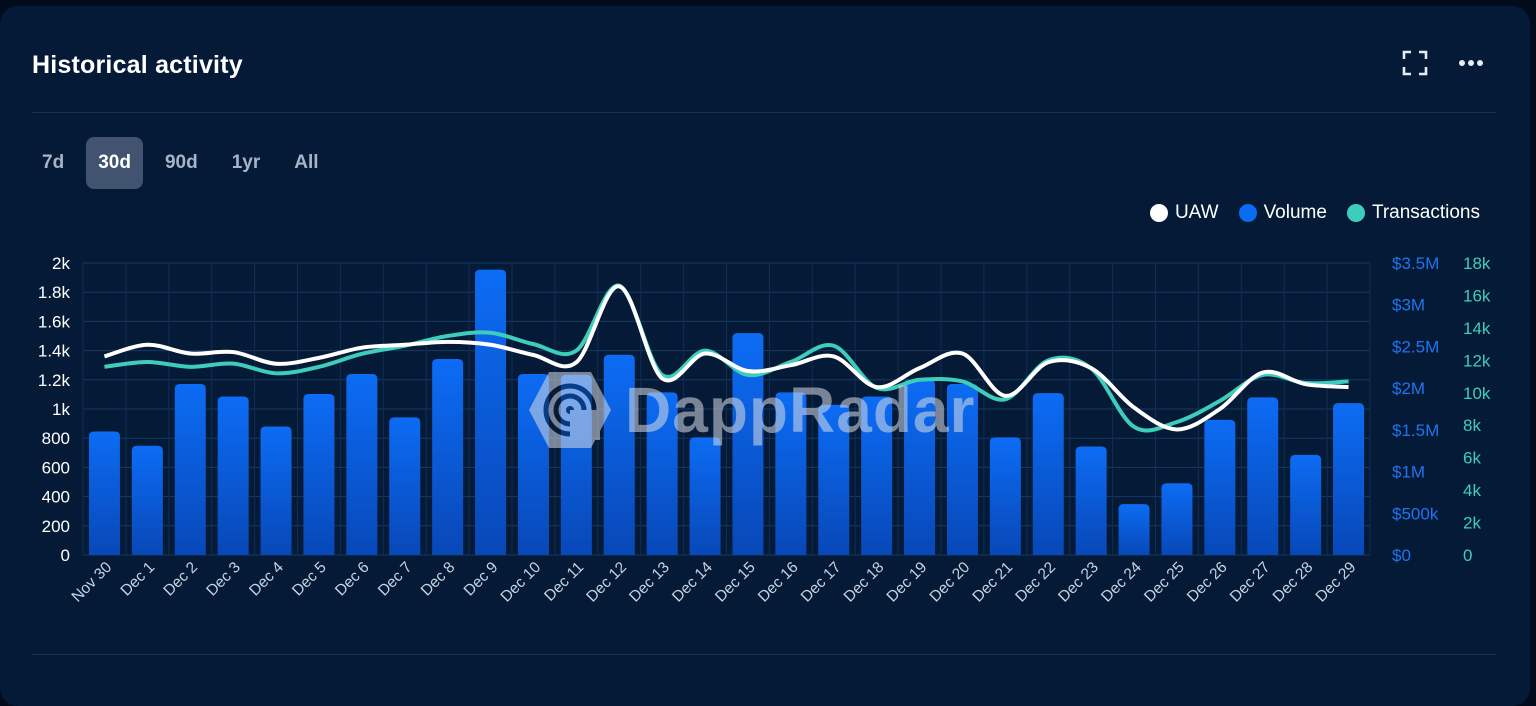  What do you see at coordinates (138, 579) in the screenshot?
I see `x-tick-label: Dec 1` at bounding box center [138, 579].